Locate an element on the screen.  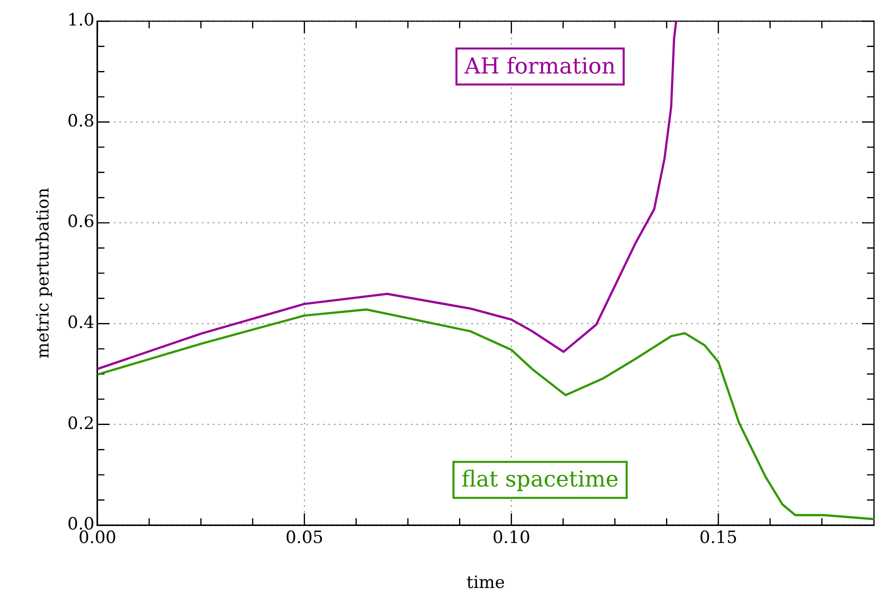
y-tick-label: 0.8 is located at coordinates (80, 121).